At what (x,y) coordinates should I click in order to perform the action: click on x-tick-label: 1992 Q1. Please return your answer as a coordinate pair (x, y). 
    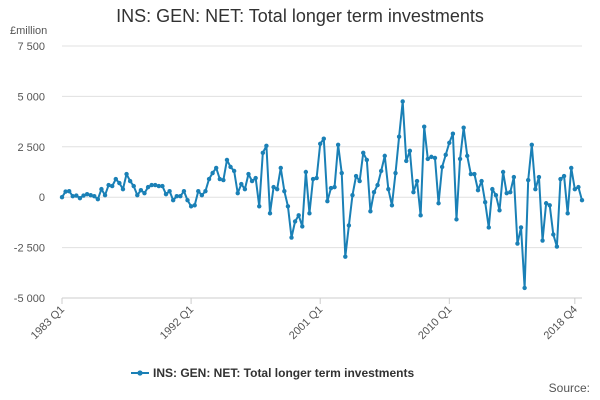
    Looking at the image, I should click on (177, 323).